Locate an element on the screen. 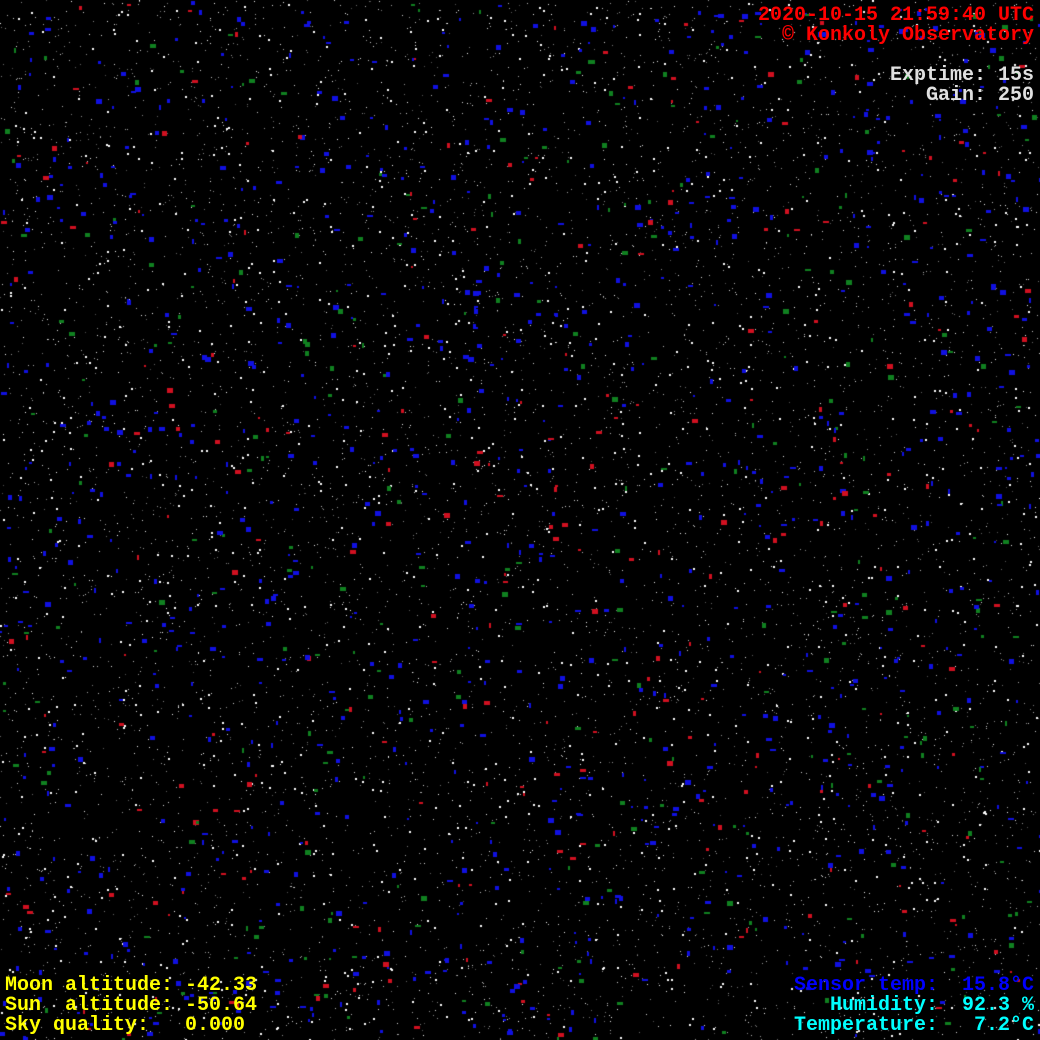 Image resolution: width=1040 pixels, height=1040 pixels. timestamp: 2020-10-15 21:59:40 UTC is located at coordinates (895, 15).